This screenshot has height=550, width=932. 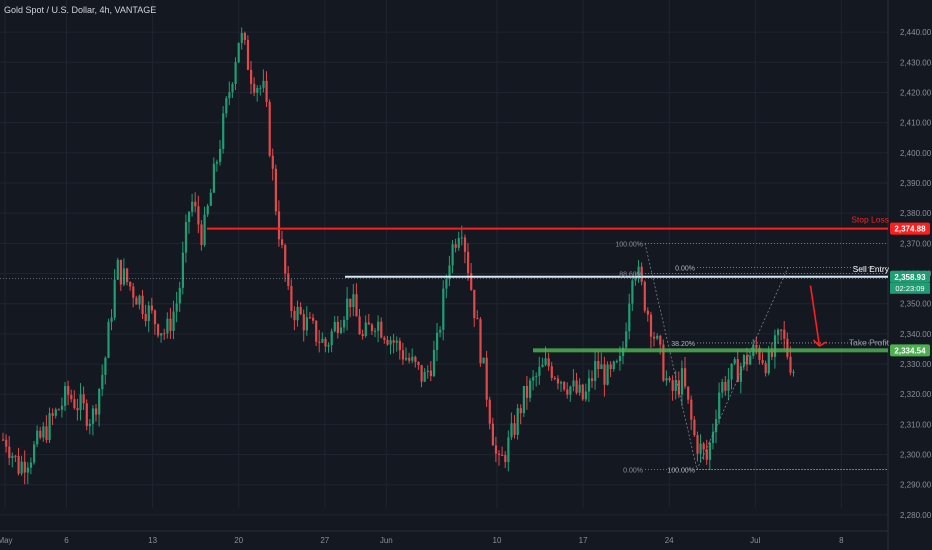 I want to click on fib-left-label: 88.60%, so click(x=631, y=275).